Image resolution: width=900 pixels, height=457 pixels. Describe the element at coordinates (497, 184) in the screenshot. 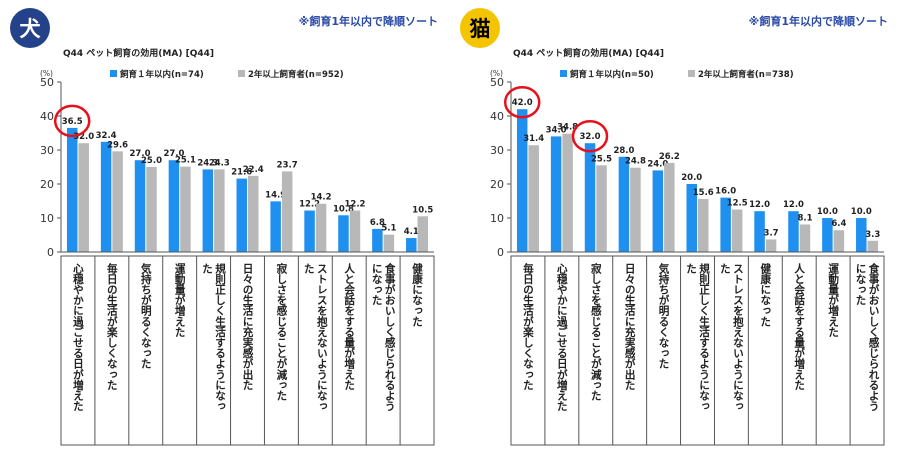

I see `y-tick-label: 20` at that location.